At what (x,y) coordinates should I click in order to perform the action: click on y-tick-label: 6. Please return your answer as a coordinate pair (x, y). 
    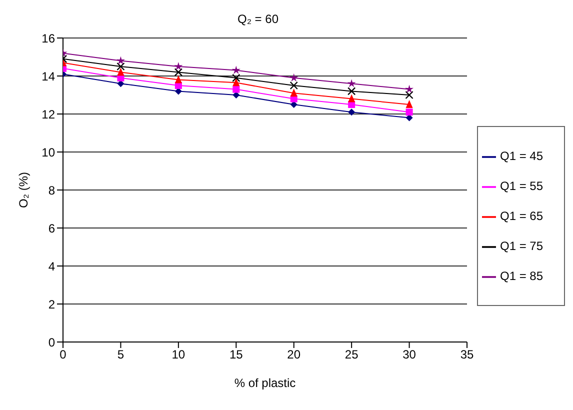
    Looking at the image, I should click on (52, 228).